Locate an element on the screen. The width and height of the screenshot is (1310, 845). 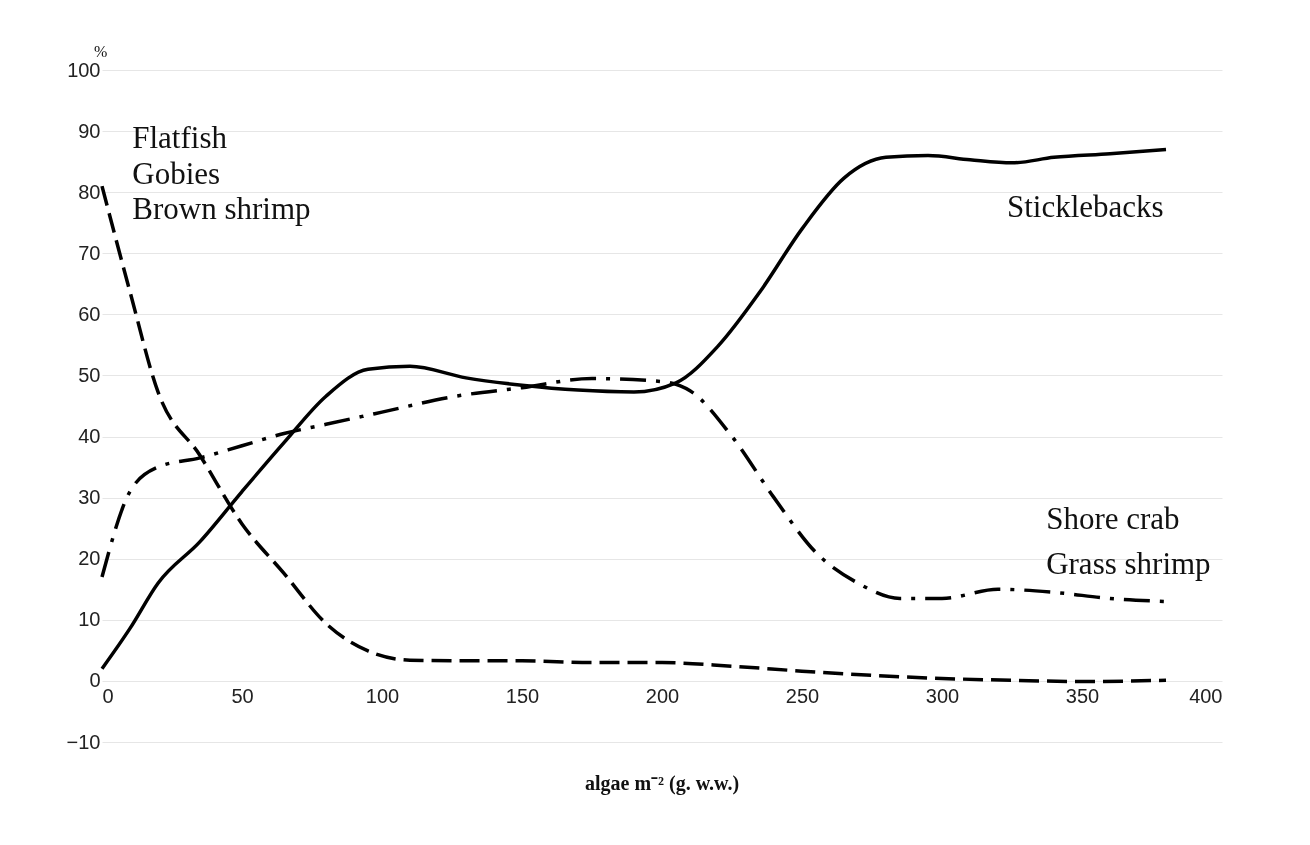
annotation: Sticklebacks is located at coordinates (1085, 207).